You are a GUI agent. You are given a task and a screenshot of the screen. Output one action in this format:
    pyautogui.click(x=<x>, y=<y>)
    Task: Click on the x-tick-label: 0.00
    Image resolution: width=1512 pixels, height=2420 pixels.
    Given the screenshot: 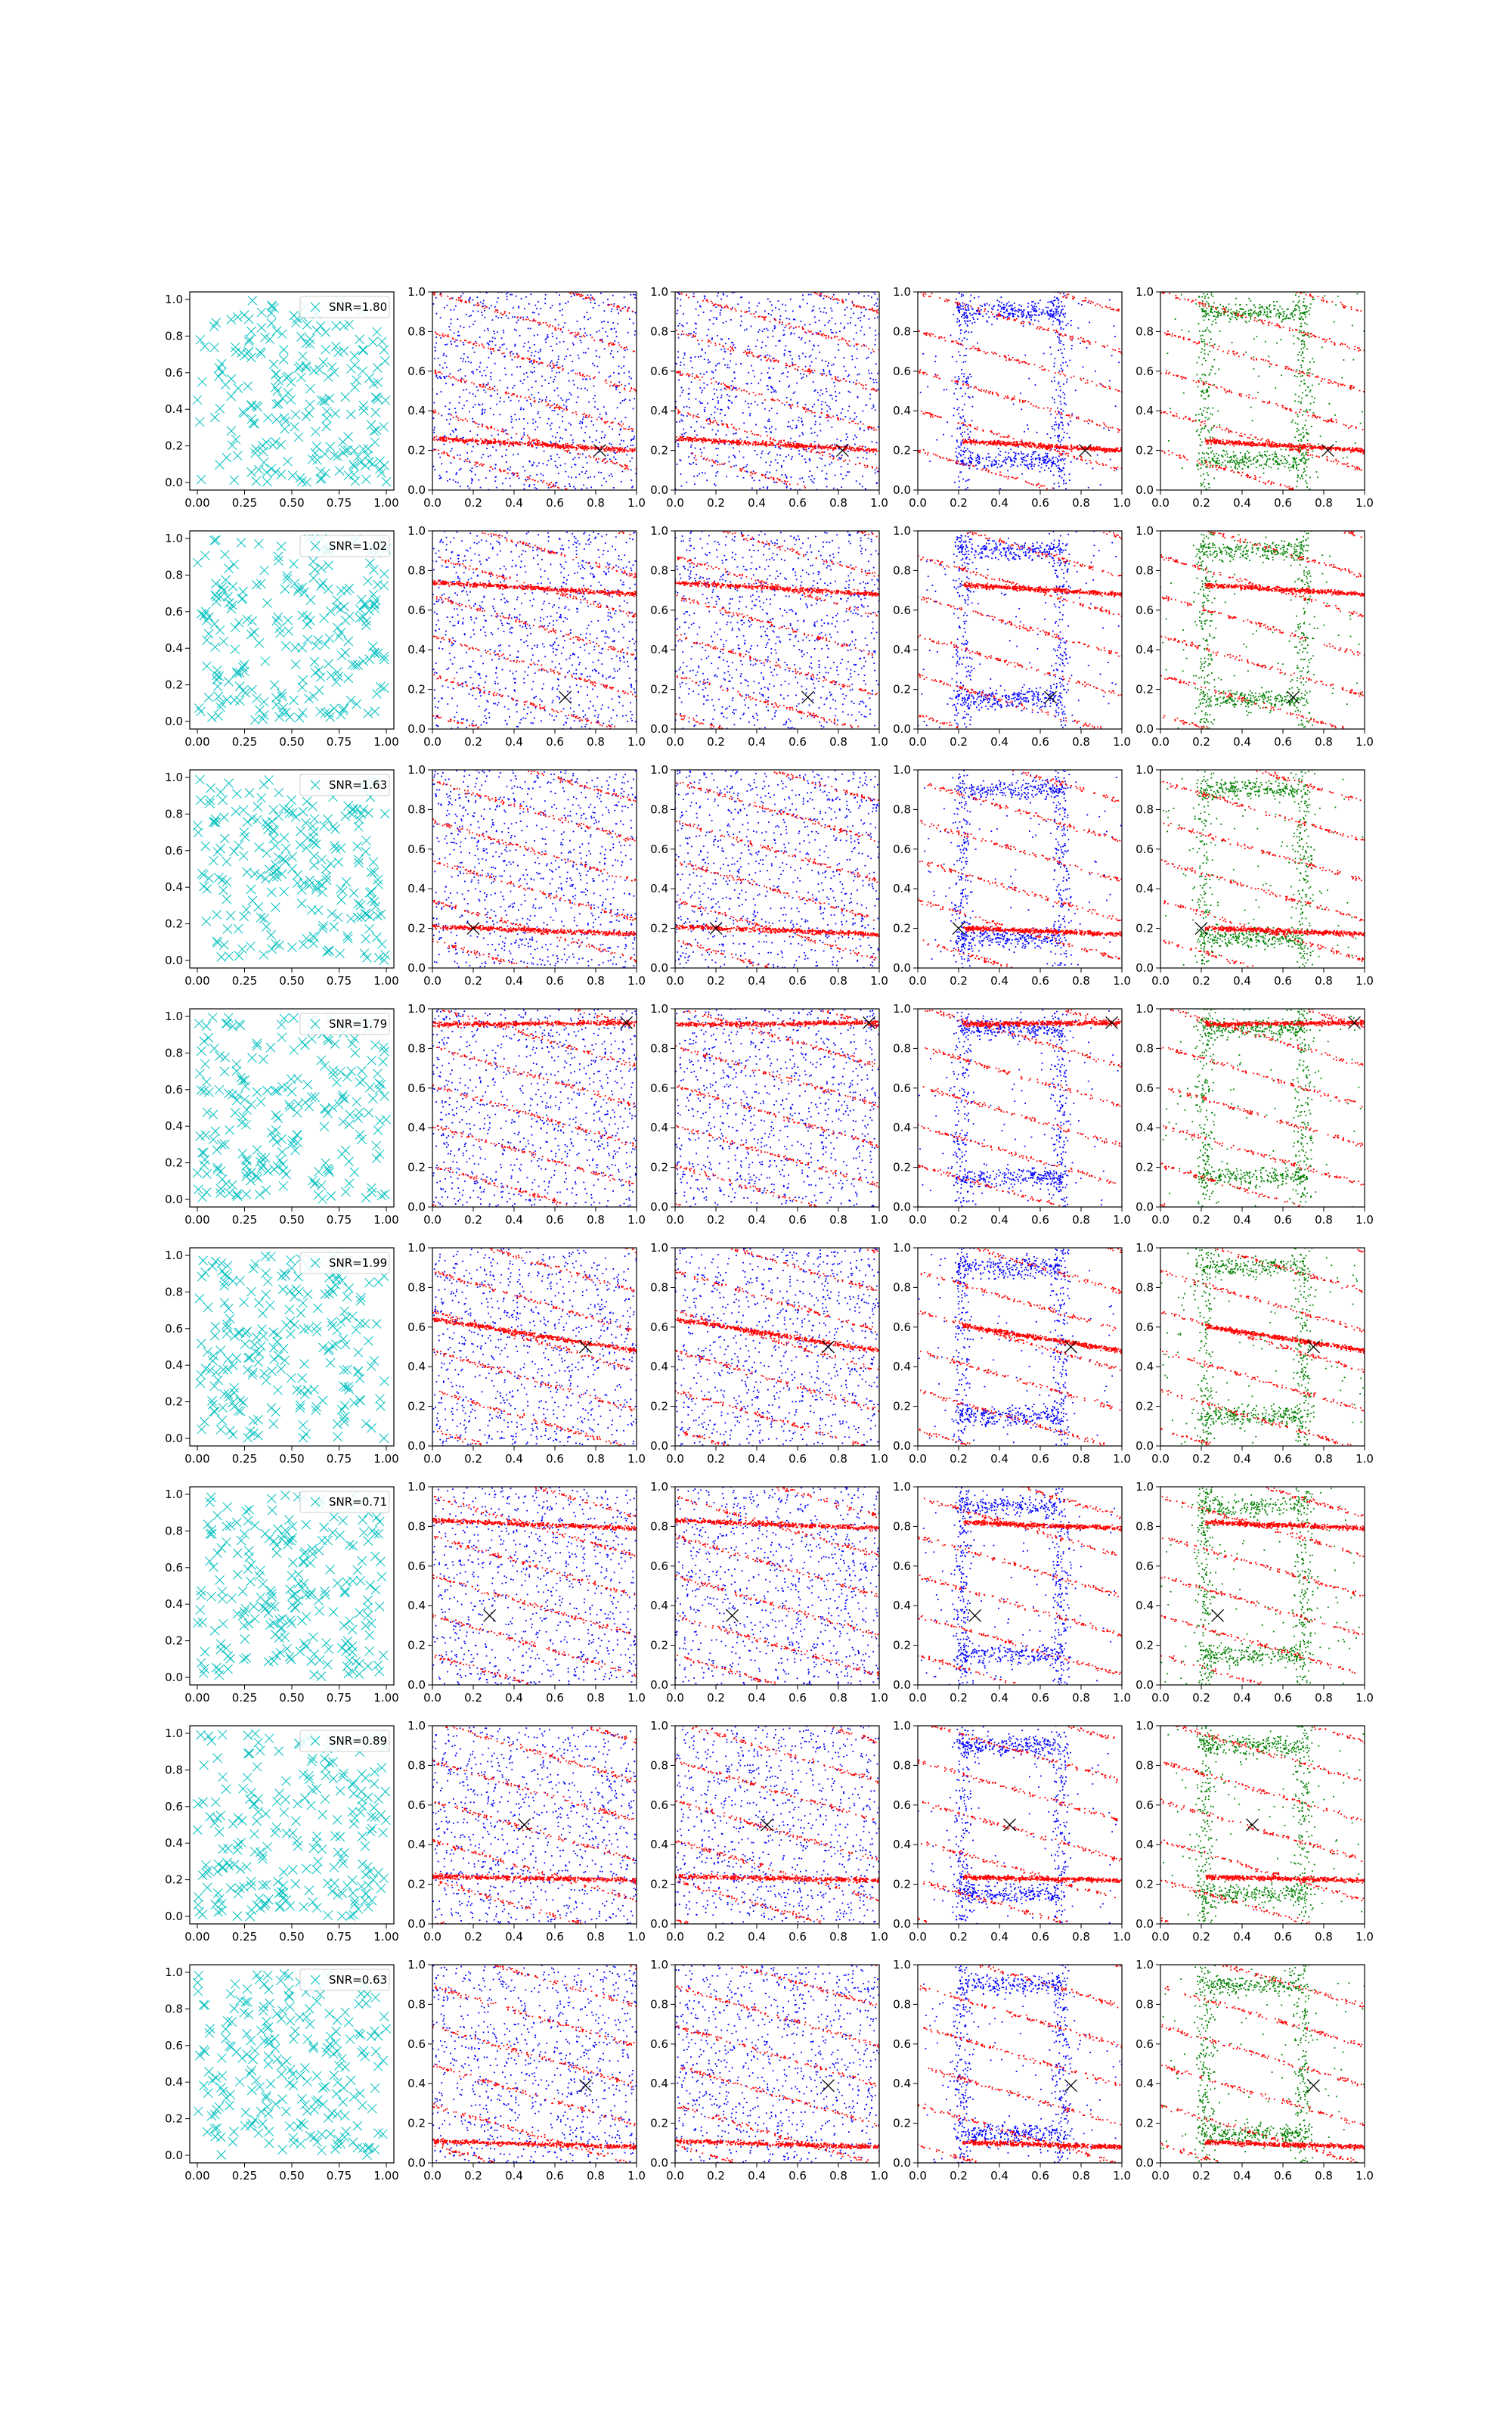 What is the action you would take?
    pyautogui.click(x=197, y=2176)
    